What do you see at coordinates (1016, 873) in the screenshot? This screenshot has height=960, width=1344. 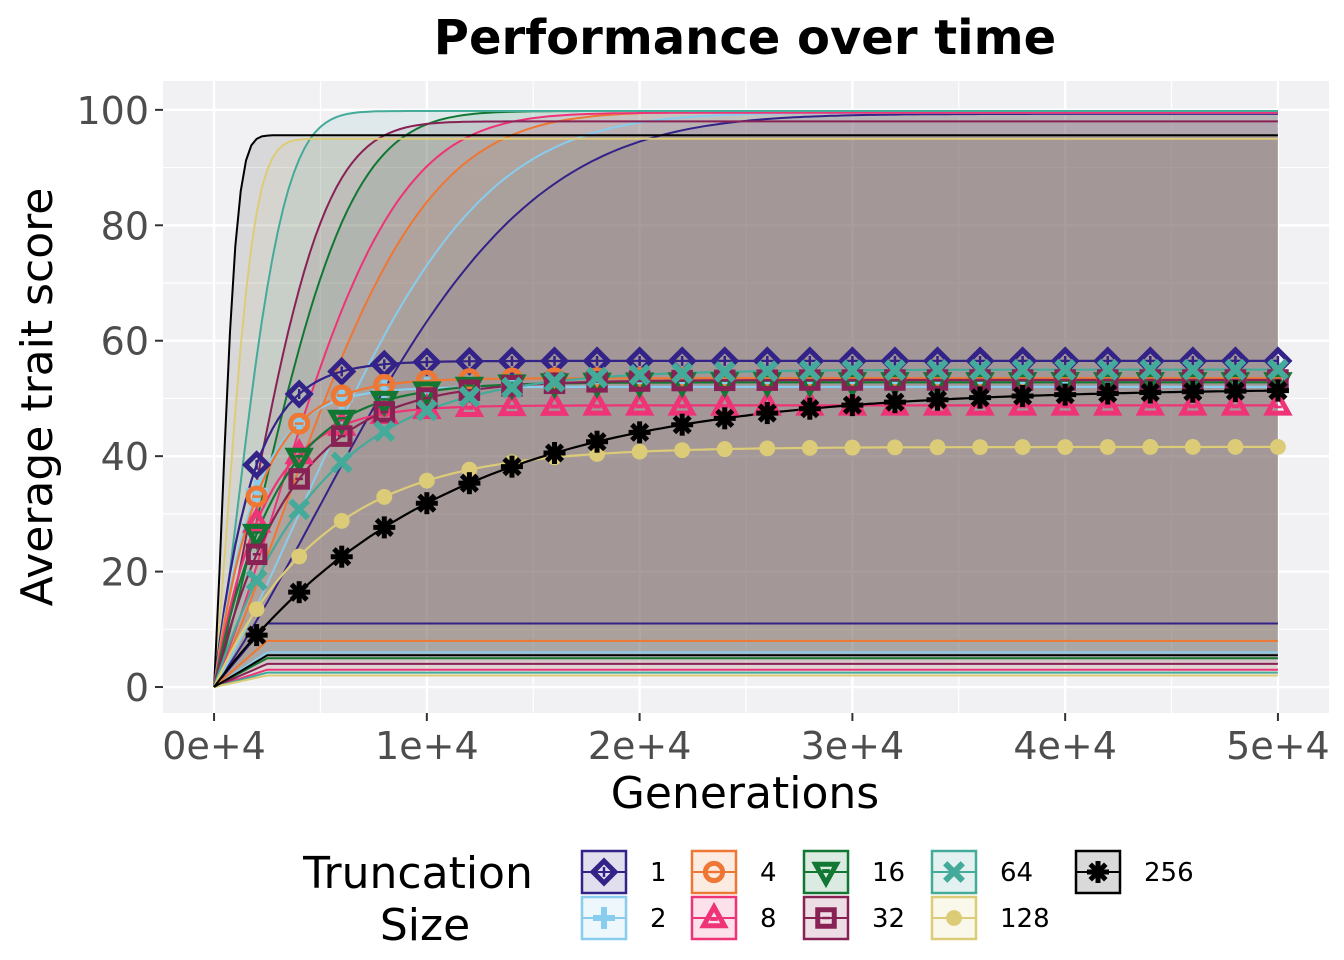 I see `legend-label-64: 64` at bounding box center [1016, 873].